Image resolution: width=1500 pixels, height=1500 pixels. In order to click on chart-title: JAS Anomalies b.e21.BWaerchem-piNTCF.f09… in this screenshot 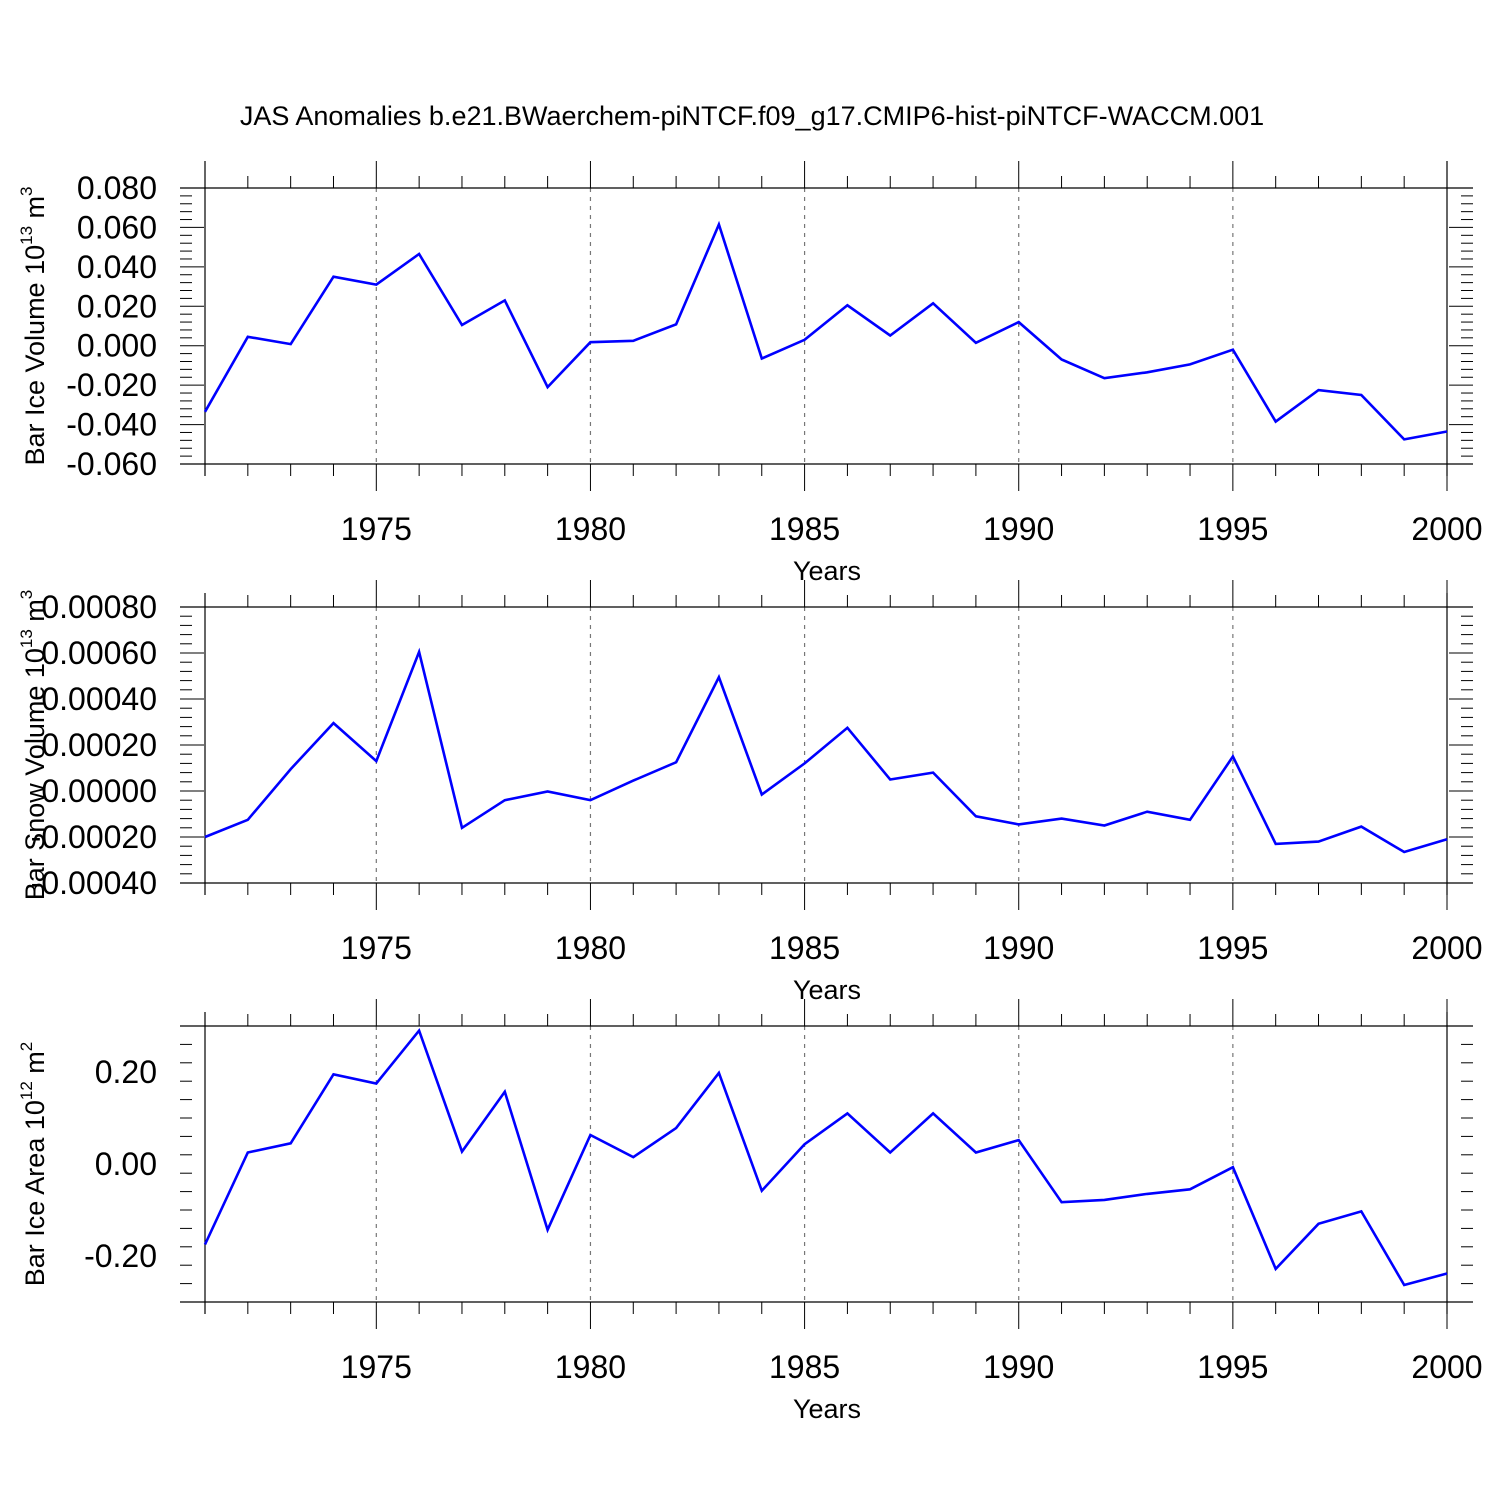, I will do `click(752, 116)`.